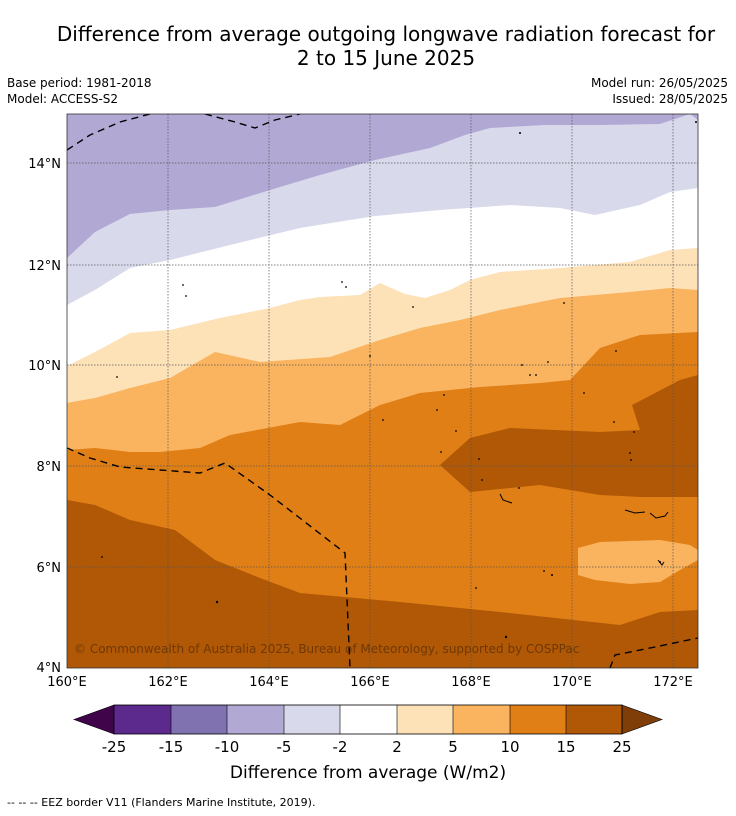  Describe the element at coordinates (114, 747) in the screenshot. I see `colorbar-tick-label: -25` at that location.